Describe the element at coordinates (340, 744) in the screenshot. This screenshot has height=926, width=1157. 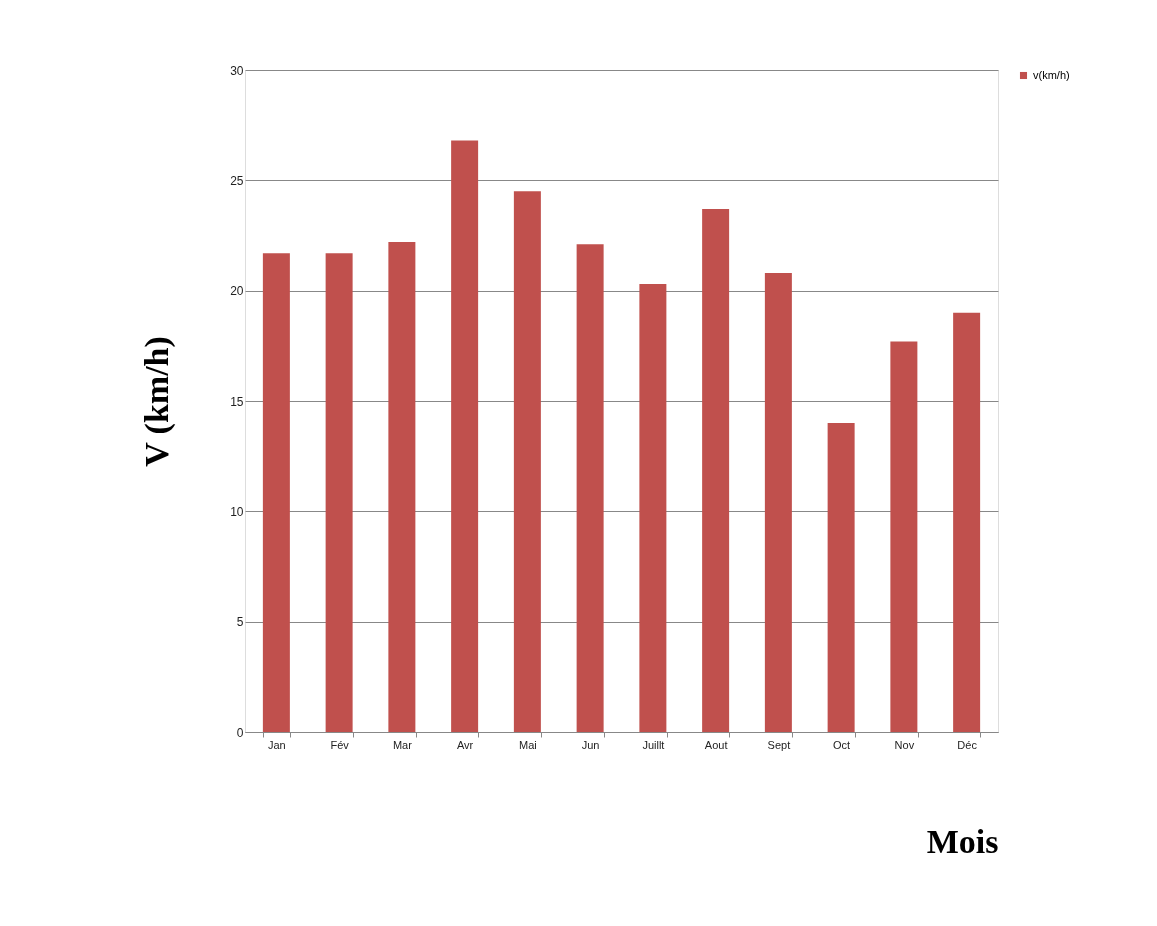
I see `x-tick-label: Fév` at that location.